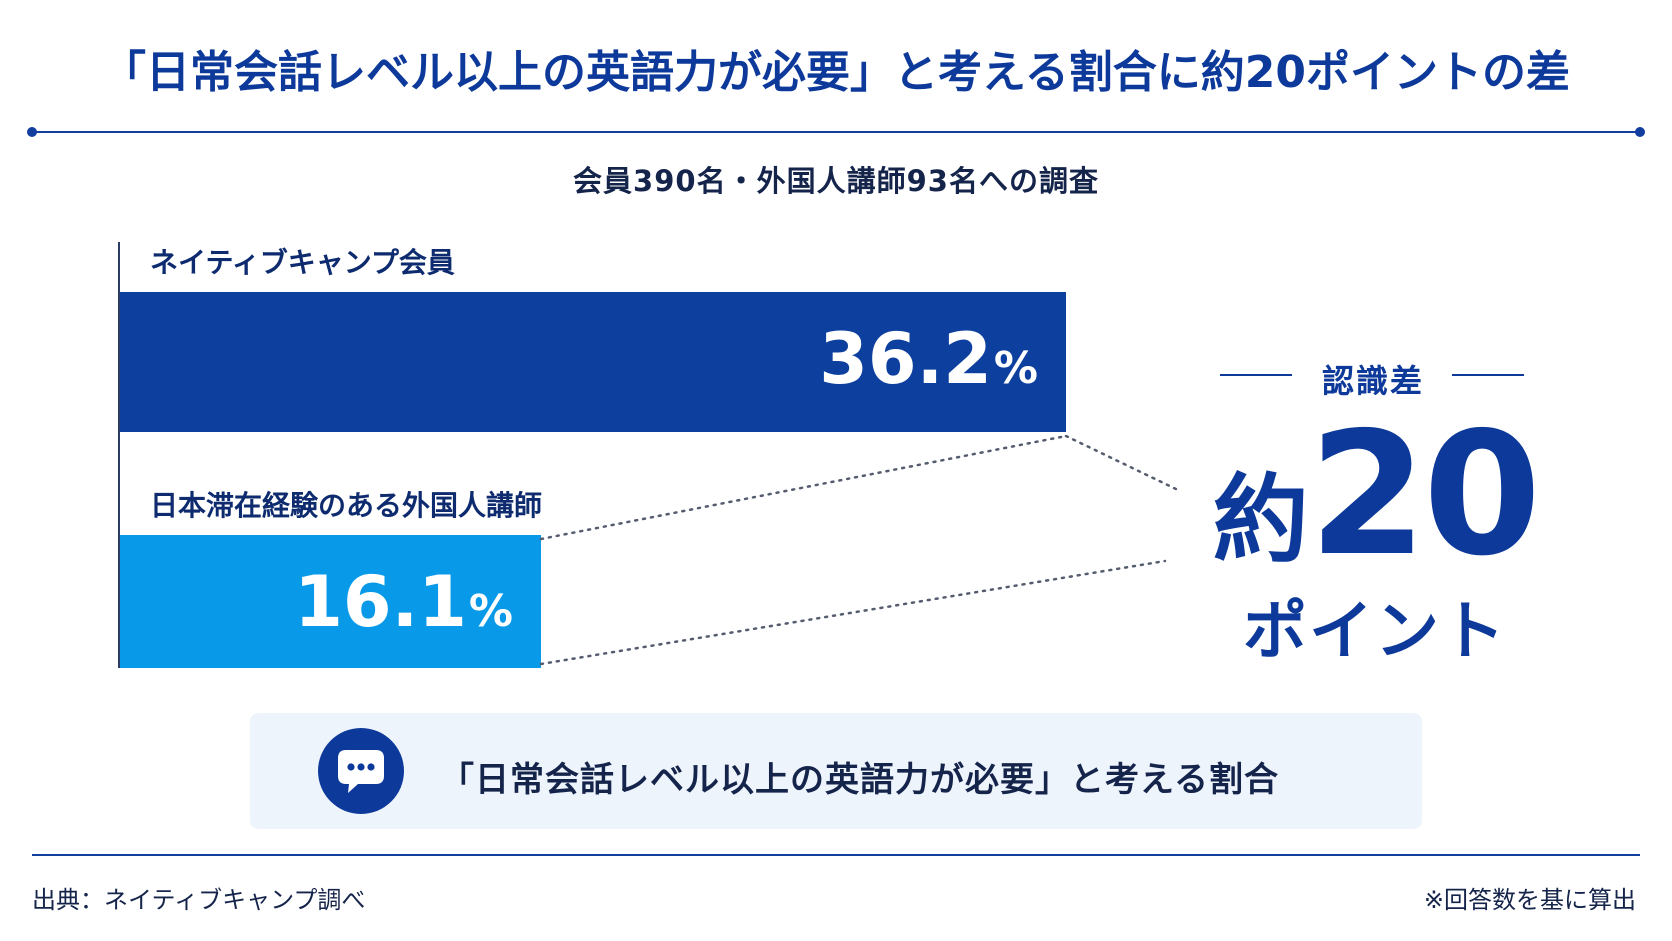 The width and height of the screenshot is (1672, 941). I want to click on chart-axis, so click(119, 455).